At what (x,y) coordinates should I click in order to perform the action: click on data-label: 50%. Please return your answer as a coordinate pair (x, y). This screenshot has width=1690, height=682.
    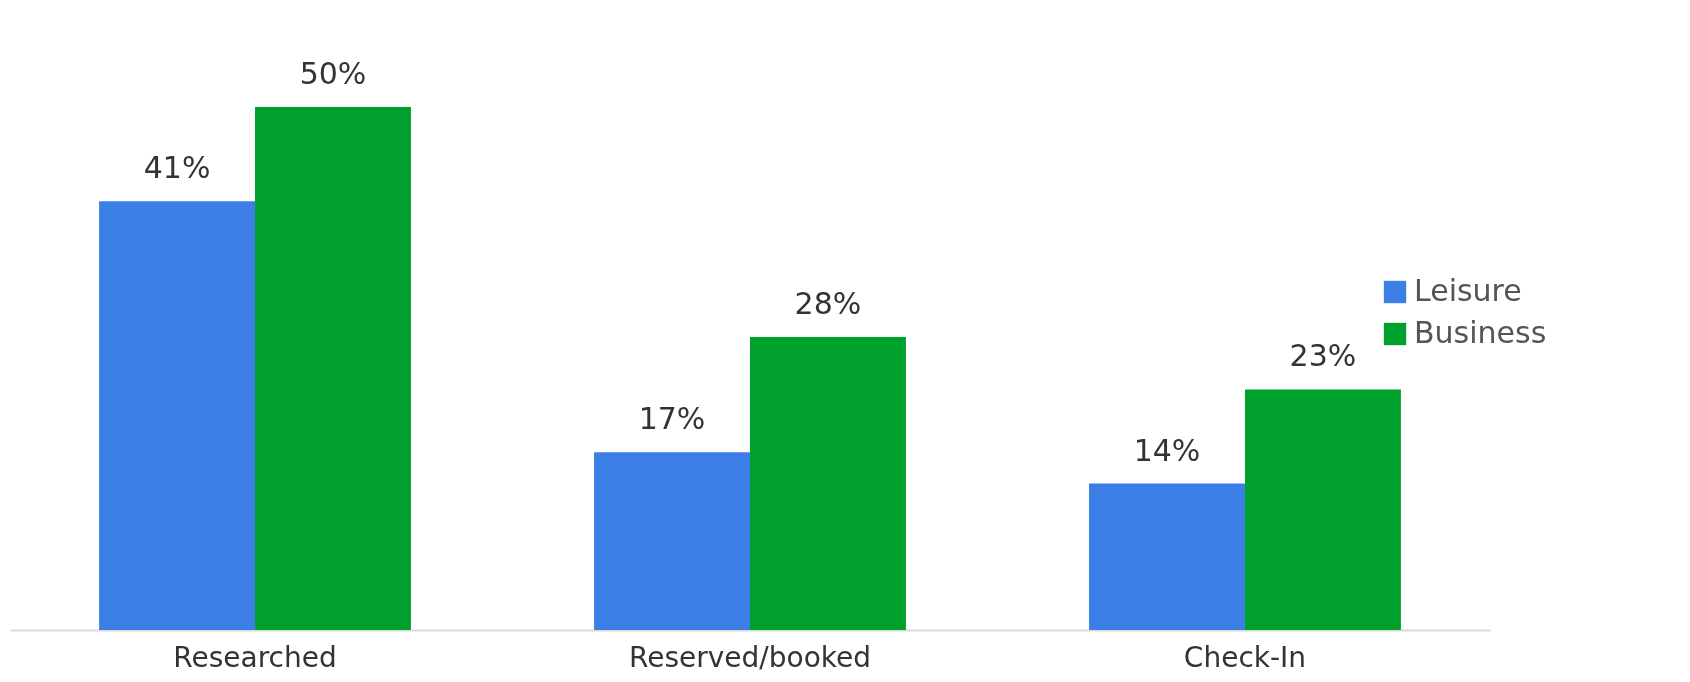
    Looking at the image, I should click on (333, 73).